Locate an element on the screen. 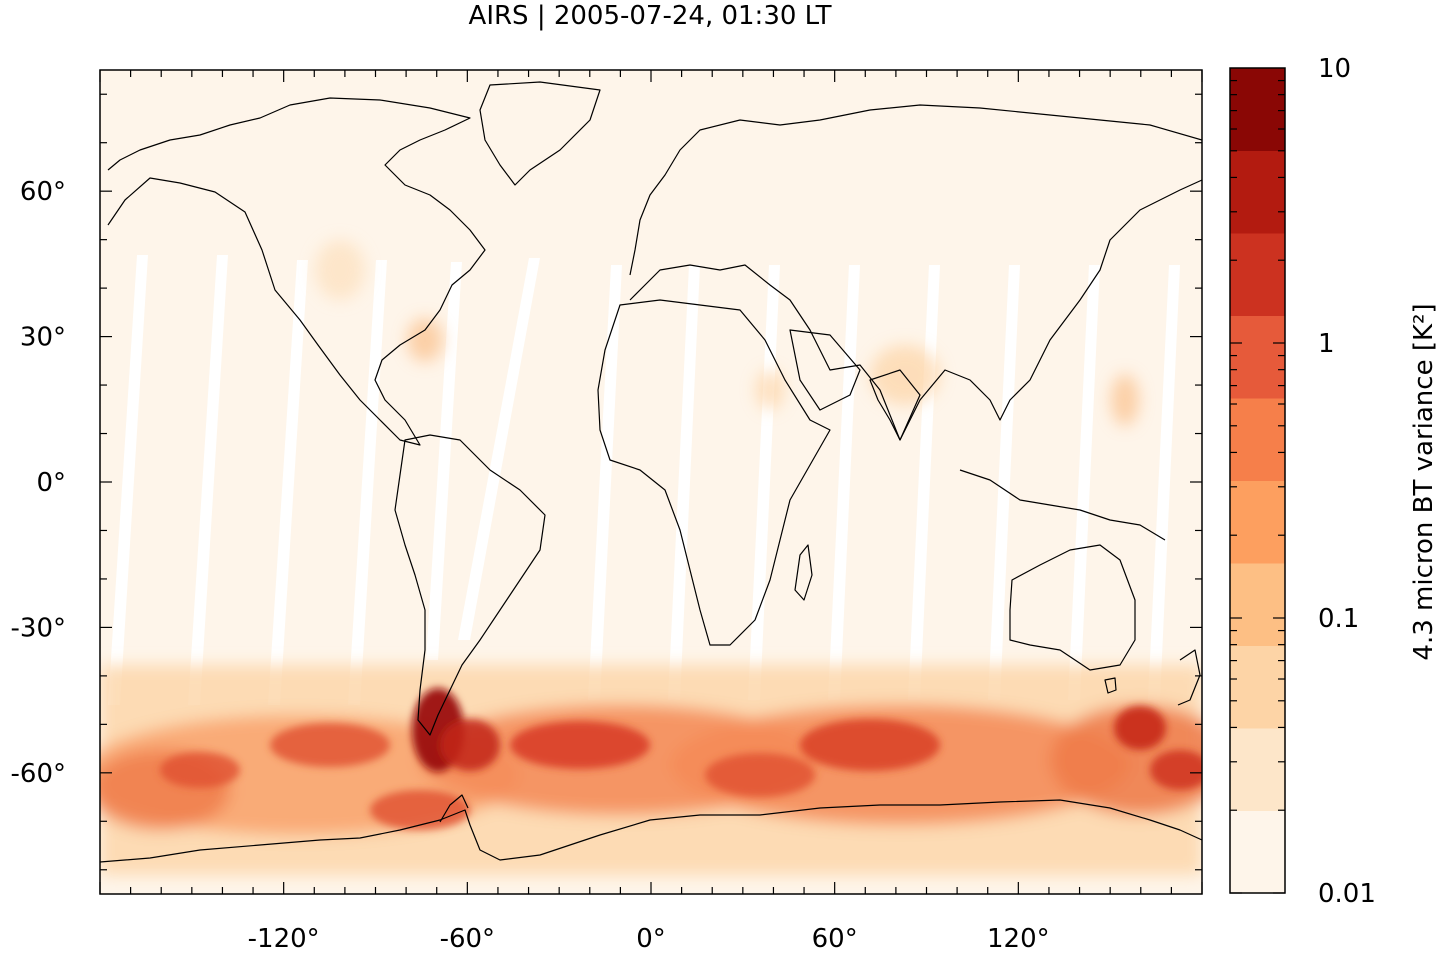  y-tick-label: -30° is located at coordinates (38, 628).